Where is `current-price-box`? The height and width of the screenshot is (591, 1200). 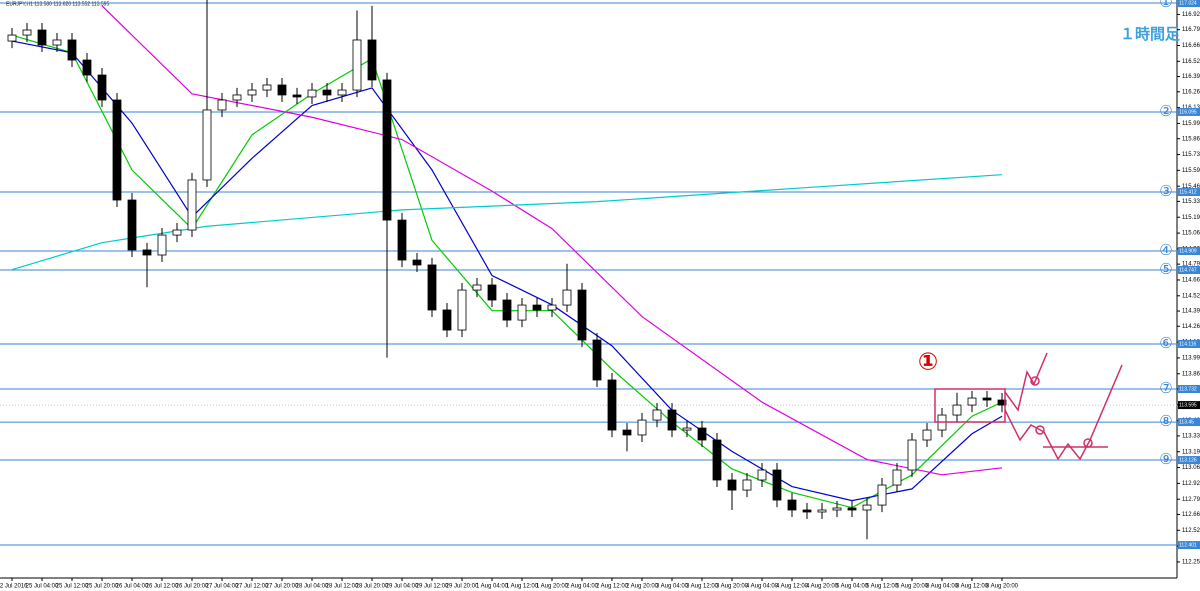
current-price-box is located at coordinates (1189, 405).